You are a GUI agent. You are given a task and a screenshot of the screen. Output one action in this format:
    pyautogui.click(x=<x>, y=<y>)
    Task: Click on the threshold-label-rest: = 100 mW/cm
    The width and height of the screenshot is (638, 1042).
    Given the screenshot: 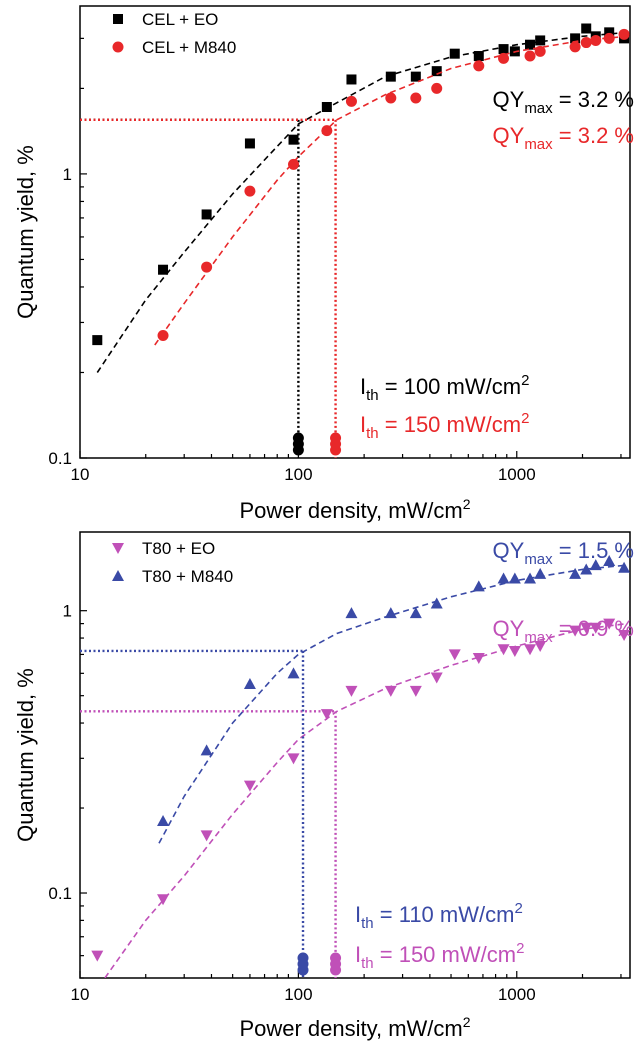 What is the action you would take?
    pyautogui.click(x=450, y=386)
    